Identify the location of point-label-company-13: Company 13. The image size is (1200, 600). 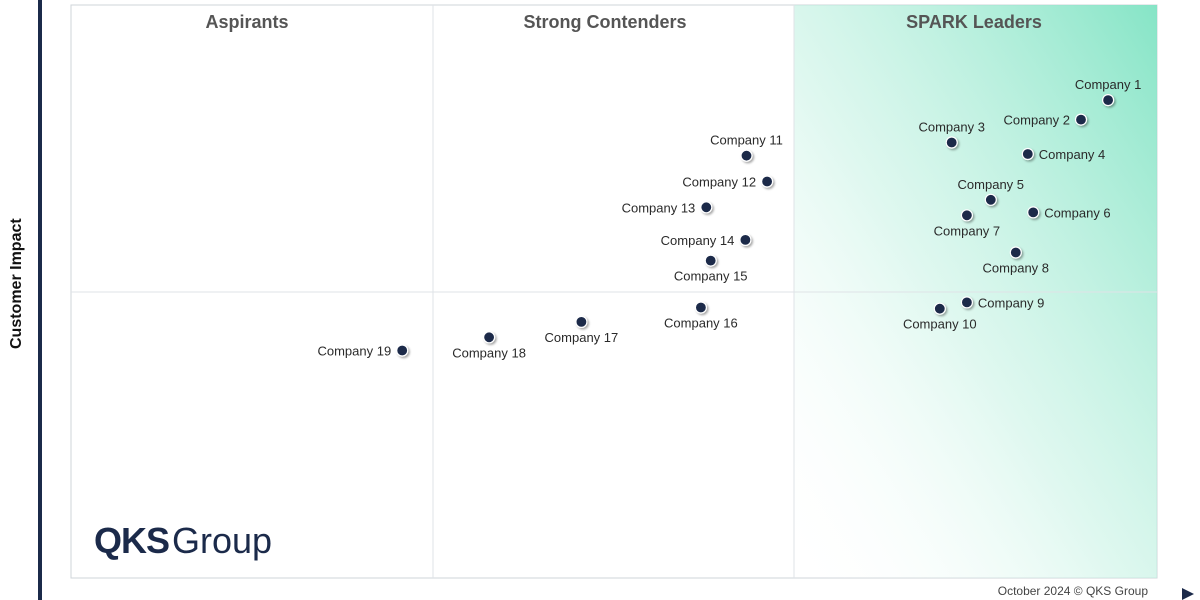
(659, 207).